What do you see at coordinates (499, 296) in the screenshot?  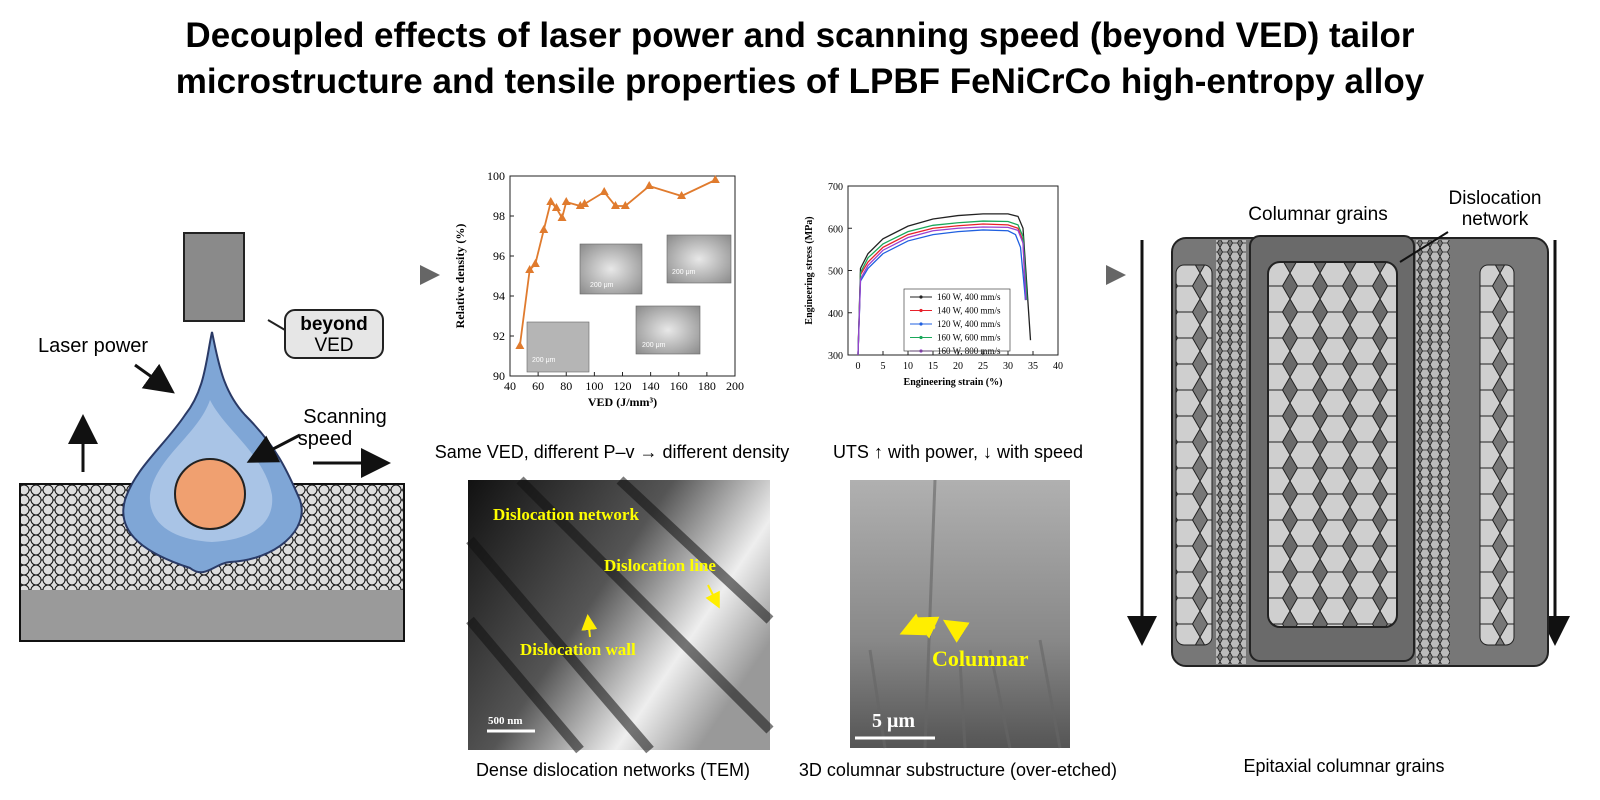 I see `y-tick-label: 94` at bounding box center [499, 296].